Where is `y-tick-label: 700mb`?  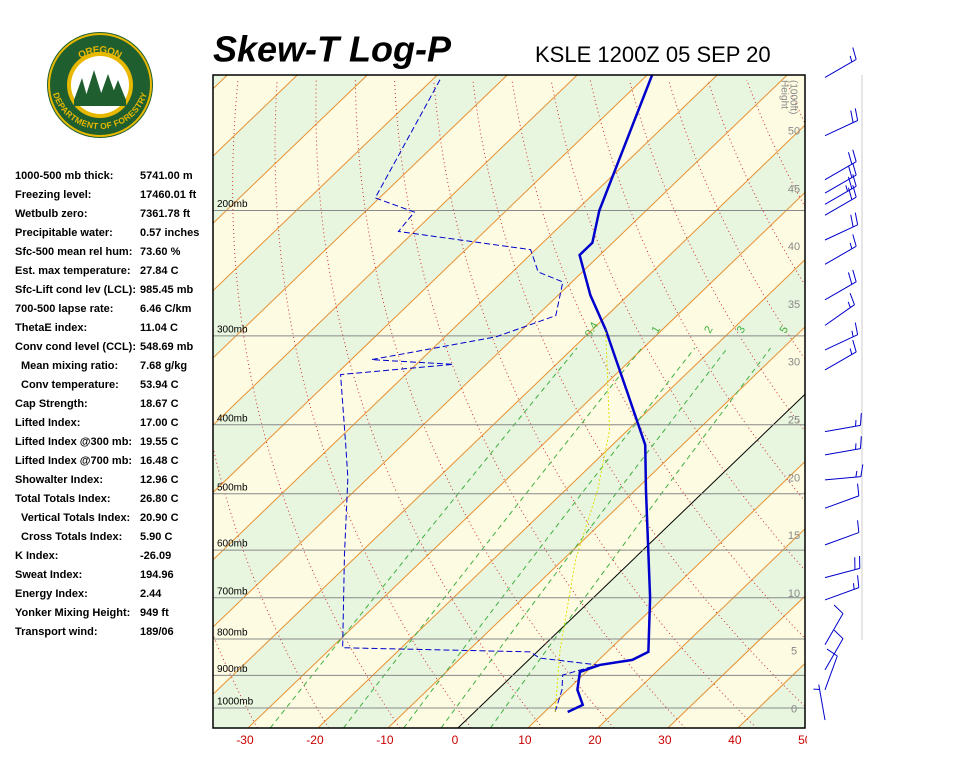
y-tick-label: 700mb is located at coordinates (232, 591).